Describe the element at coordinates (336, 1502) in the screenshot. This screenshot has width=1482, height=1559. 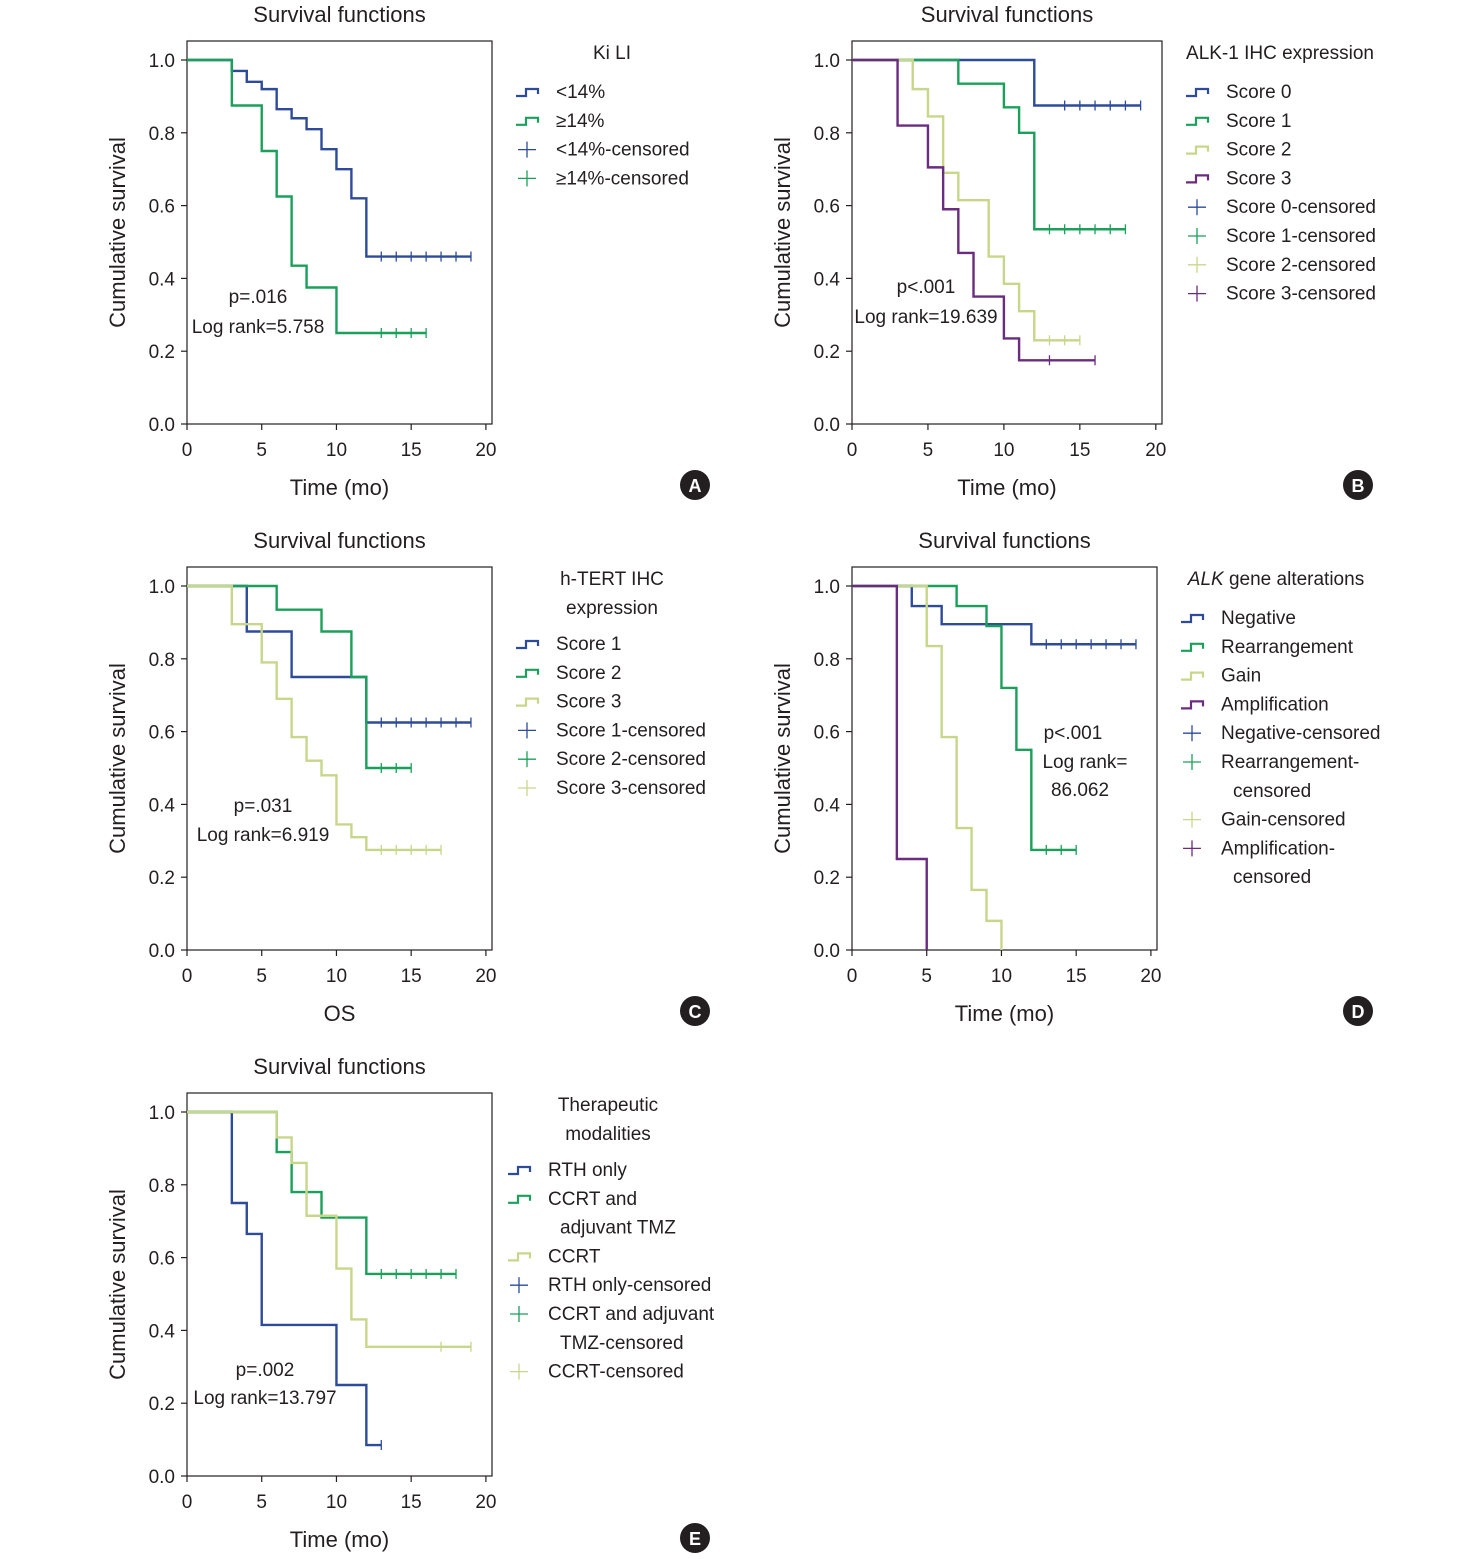
I see `x-tick-label: 10` at that location.